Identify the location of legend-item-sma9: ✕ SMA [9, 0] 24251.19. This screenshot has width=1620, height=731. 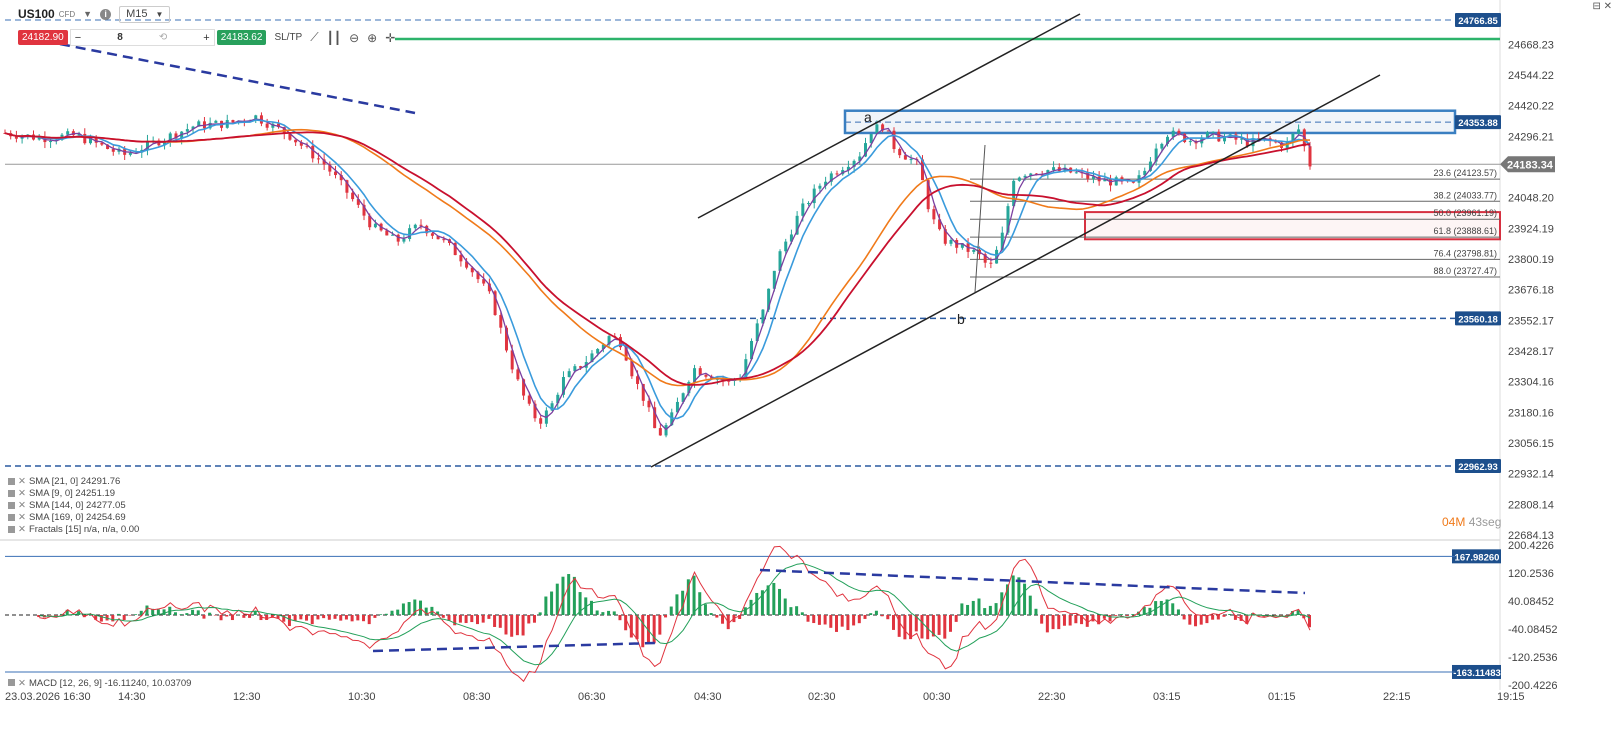
(73, 494).